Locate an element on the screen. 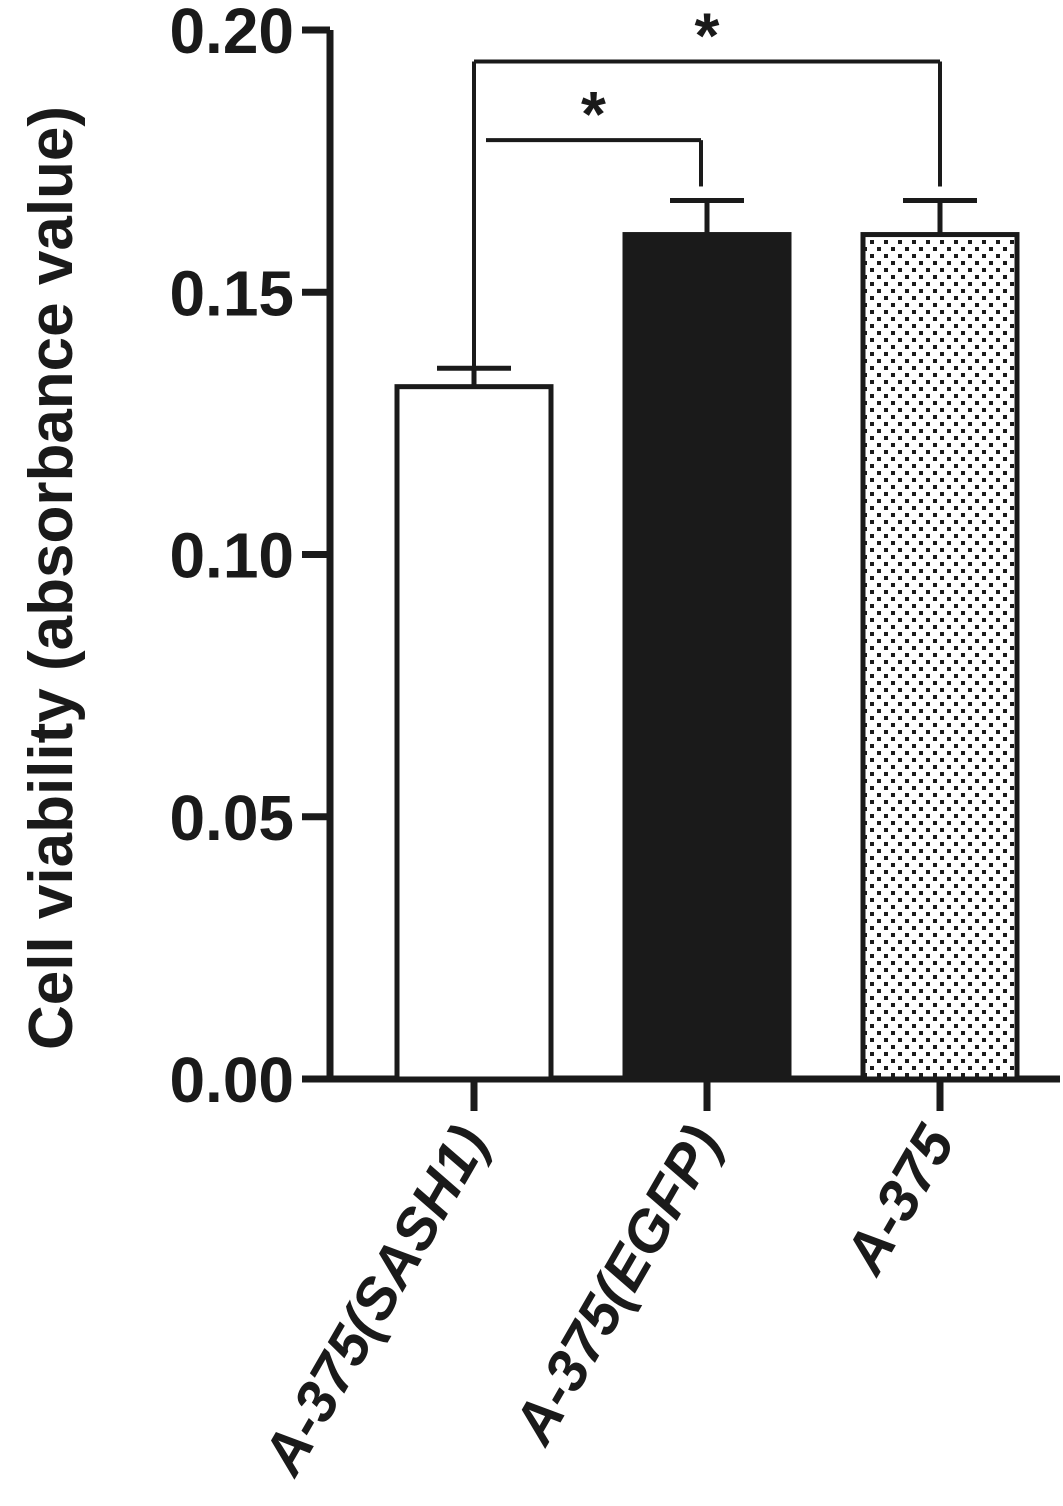  y-axis-label: Cell viability (absorbance value) is located at coordinates (51, 578).